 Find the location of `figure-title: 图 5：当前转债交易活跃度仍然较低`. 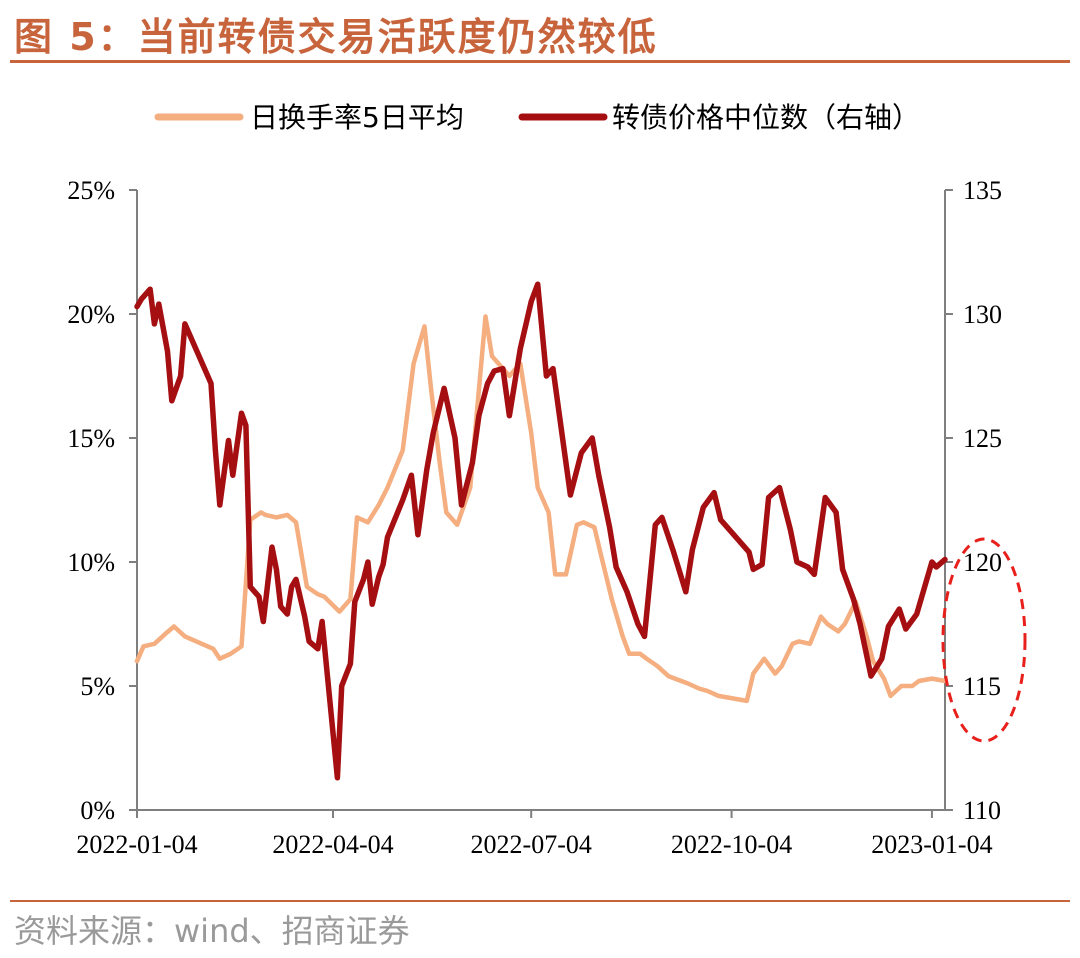

figure-title: 图 5：当前转债交易活跃度仍然较低 is located at coordinates (336, 37).